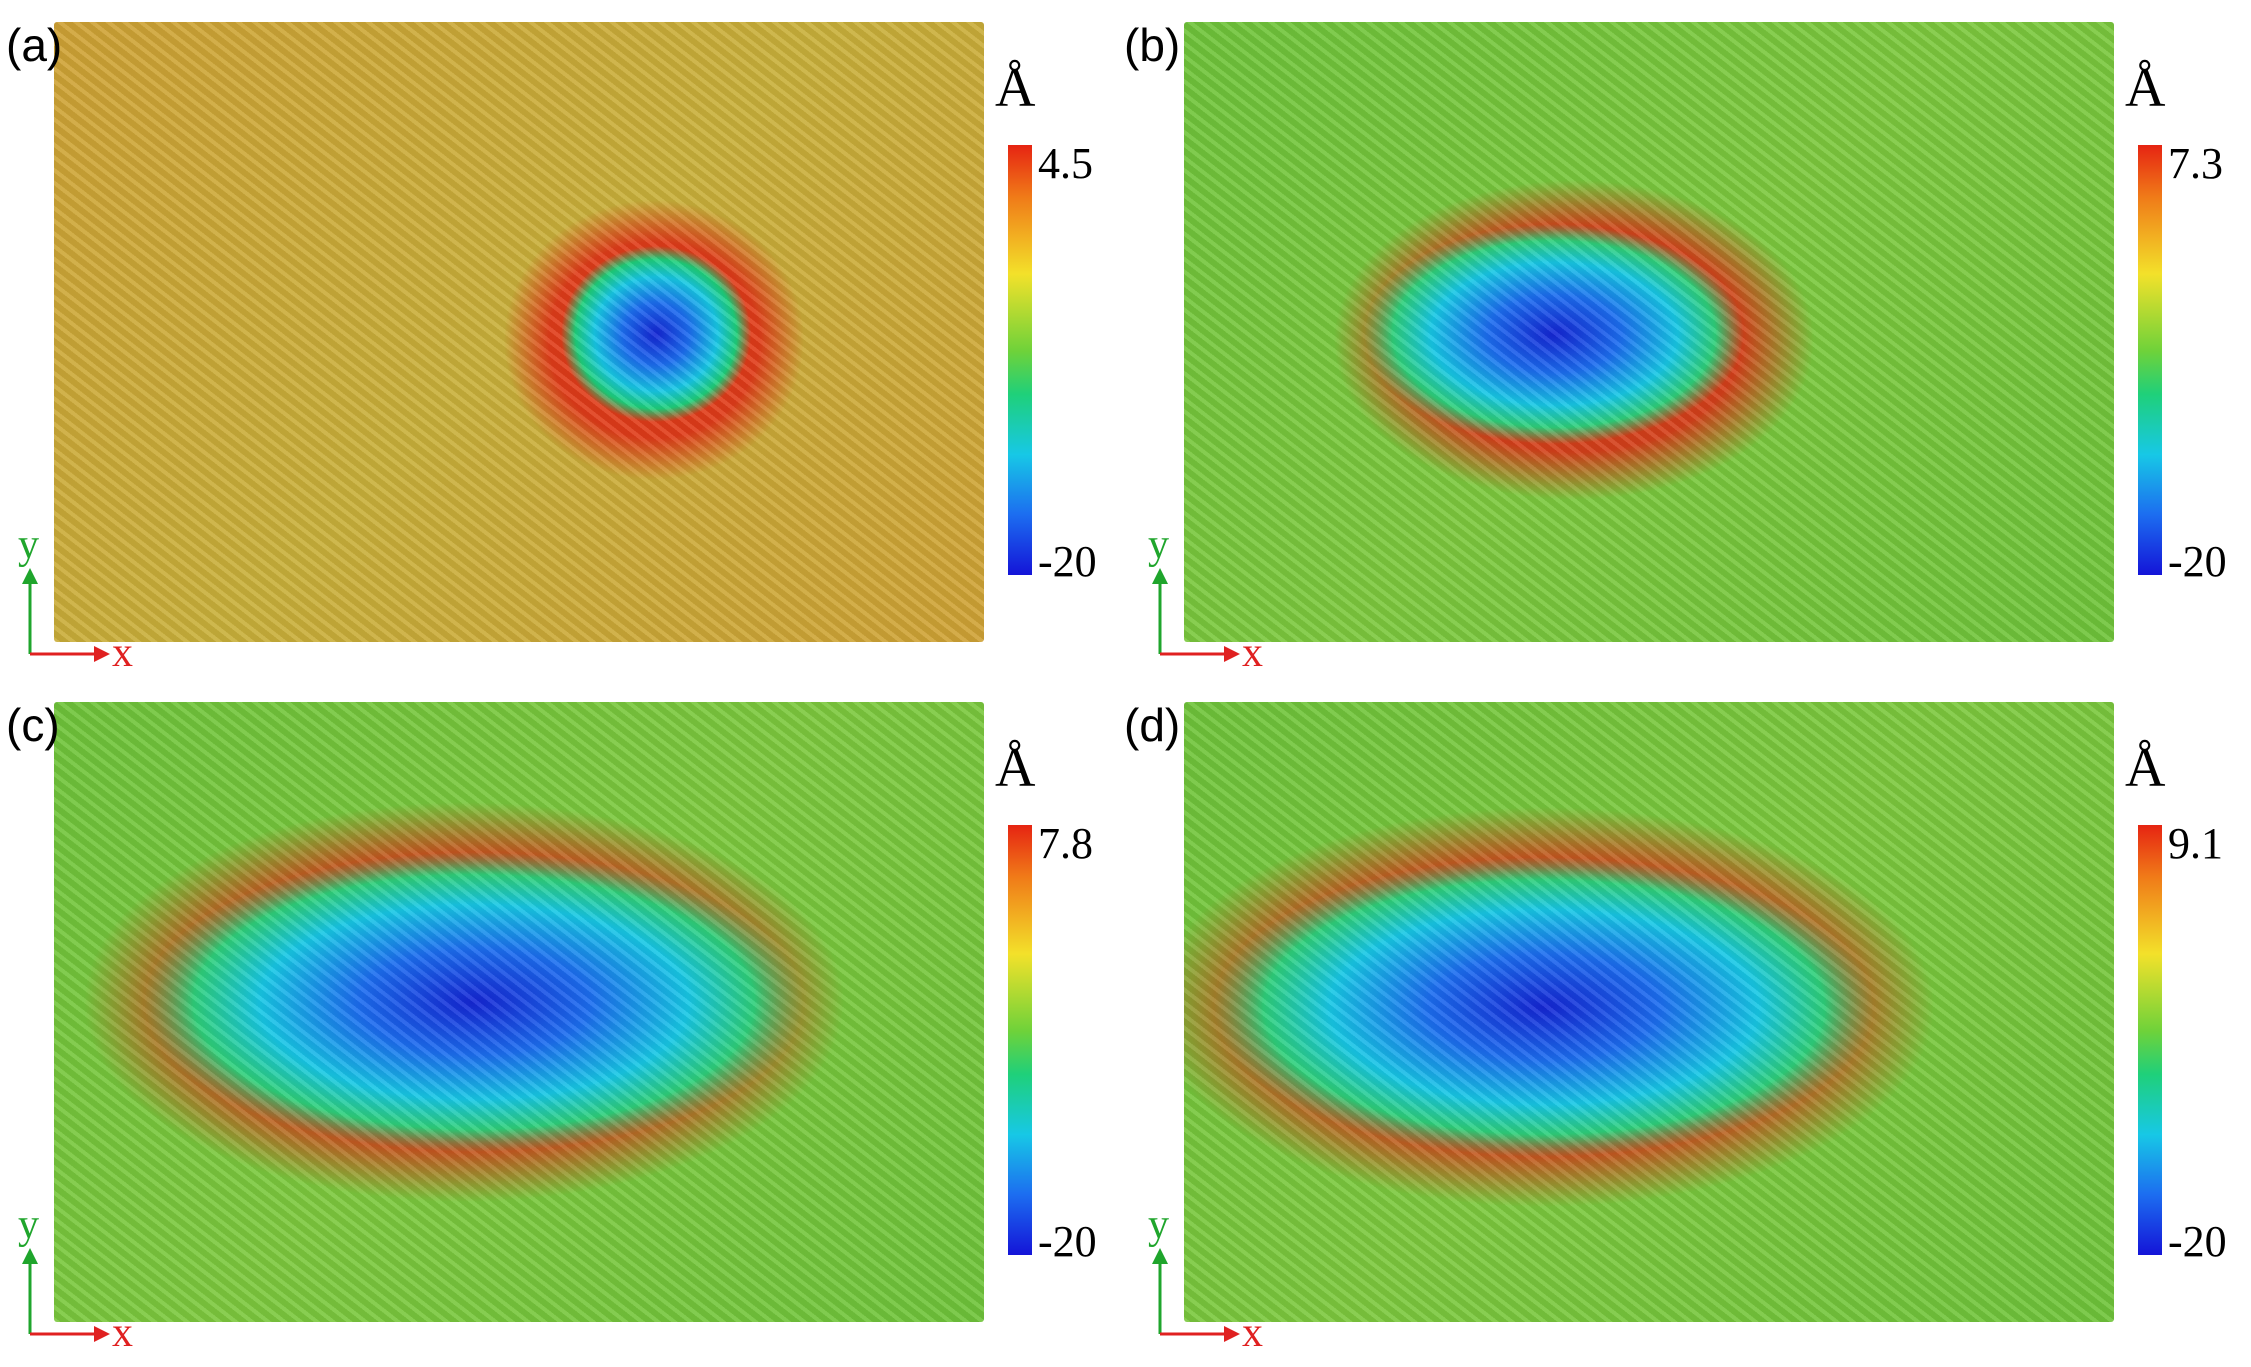  Describe the element at coordinates (1152, 45) in the screenshot. I see `panel-label: (b)` at that location.